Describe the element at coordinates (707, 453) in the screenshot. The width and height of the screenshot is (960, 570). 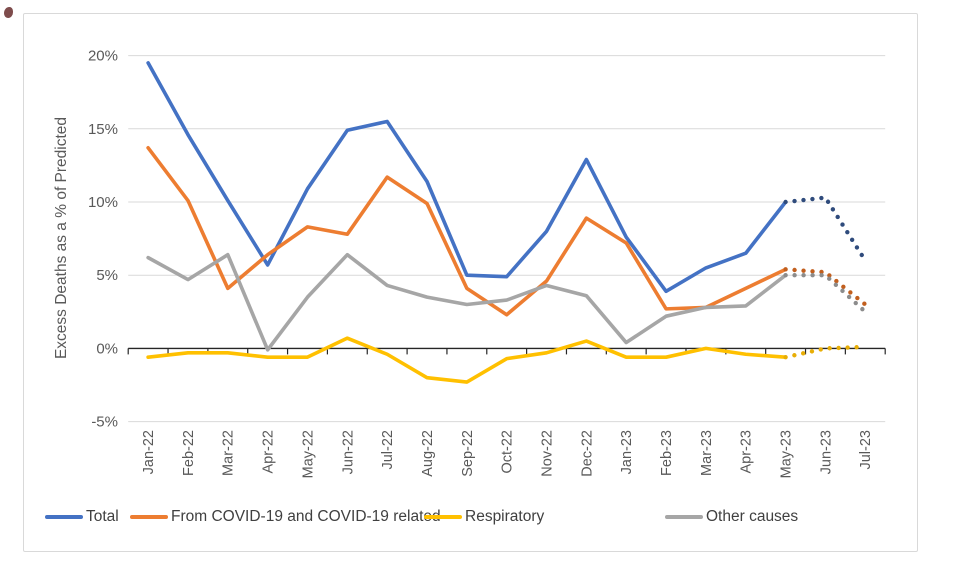
I see `x-tick-label: Mar-23` at that location.